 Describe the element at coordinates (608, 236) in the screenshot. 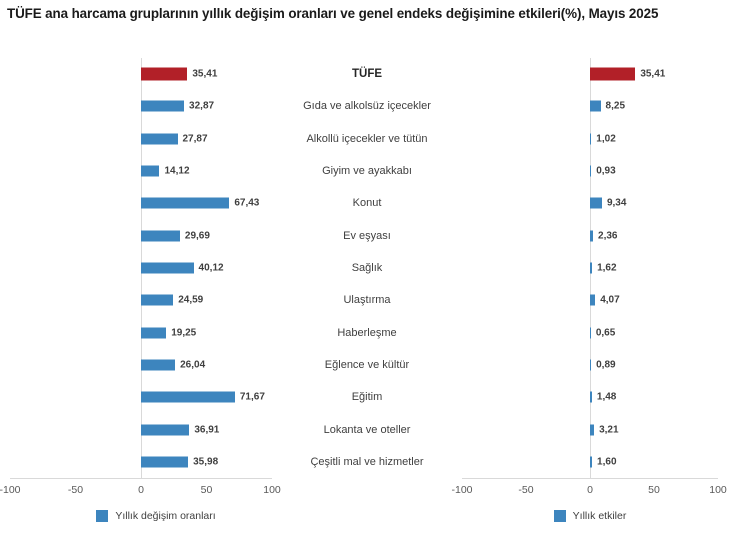

I see `value-label: 2,36` at that location.